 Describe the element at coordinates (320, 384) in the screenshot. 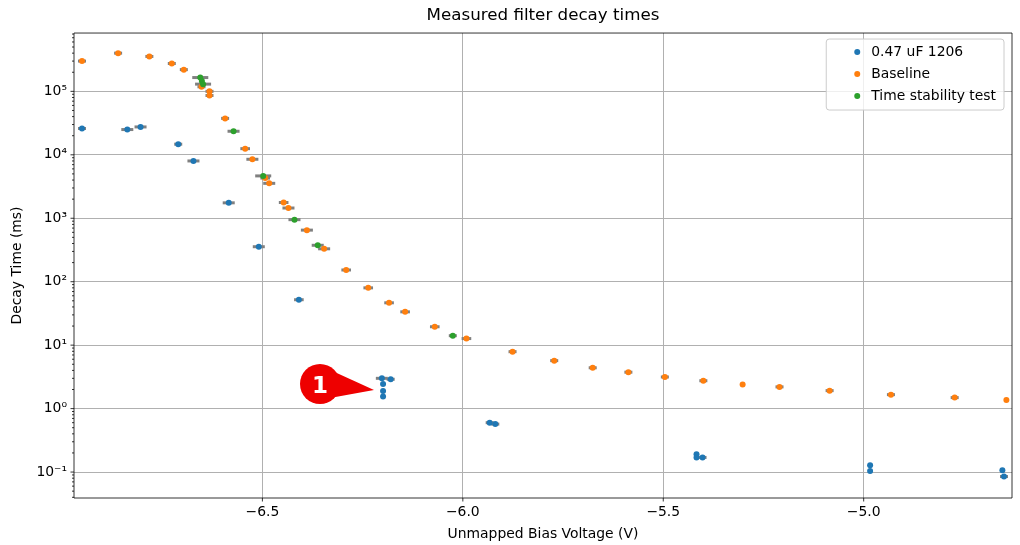

I see `annotation: 1` at that location.